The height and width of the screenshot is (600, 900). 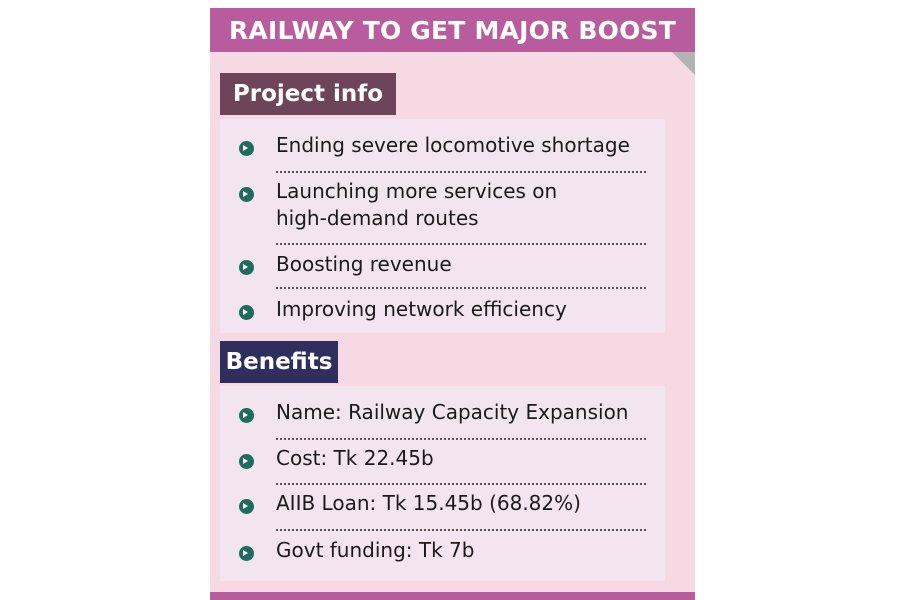 I want to click on list-item: Boosting revenue, so click(x=364, y=264).